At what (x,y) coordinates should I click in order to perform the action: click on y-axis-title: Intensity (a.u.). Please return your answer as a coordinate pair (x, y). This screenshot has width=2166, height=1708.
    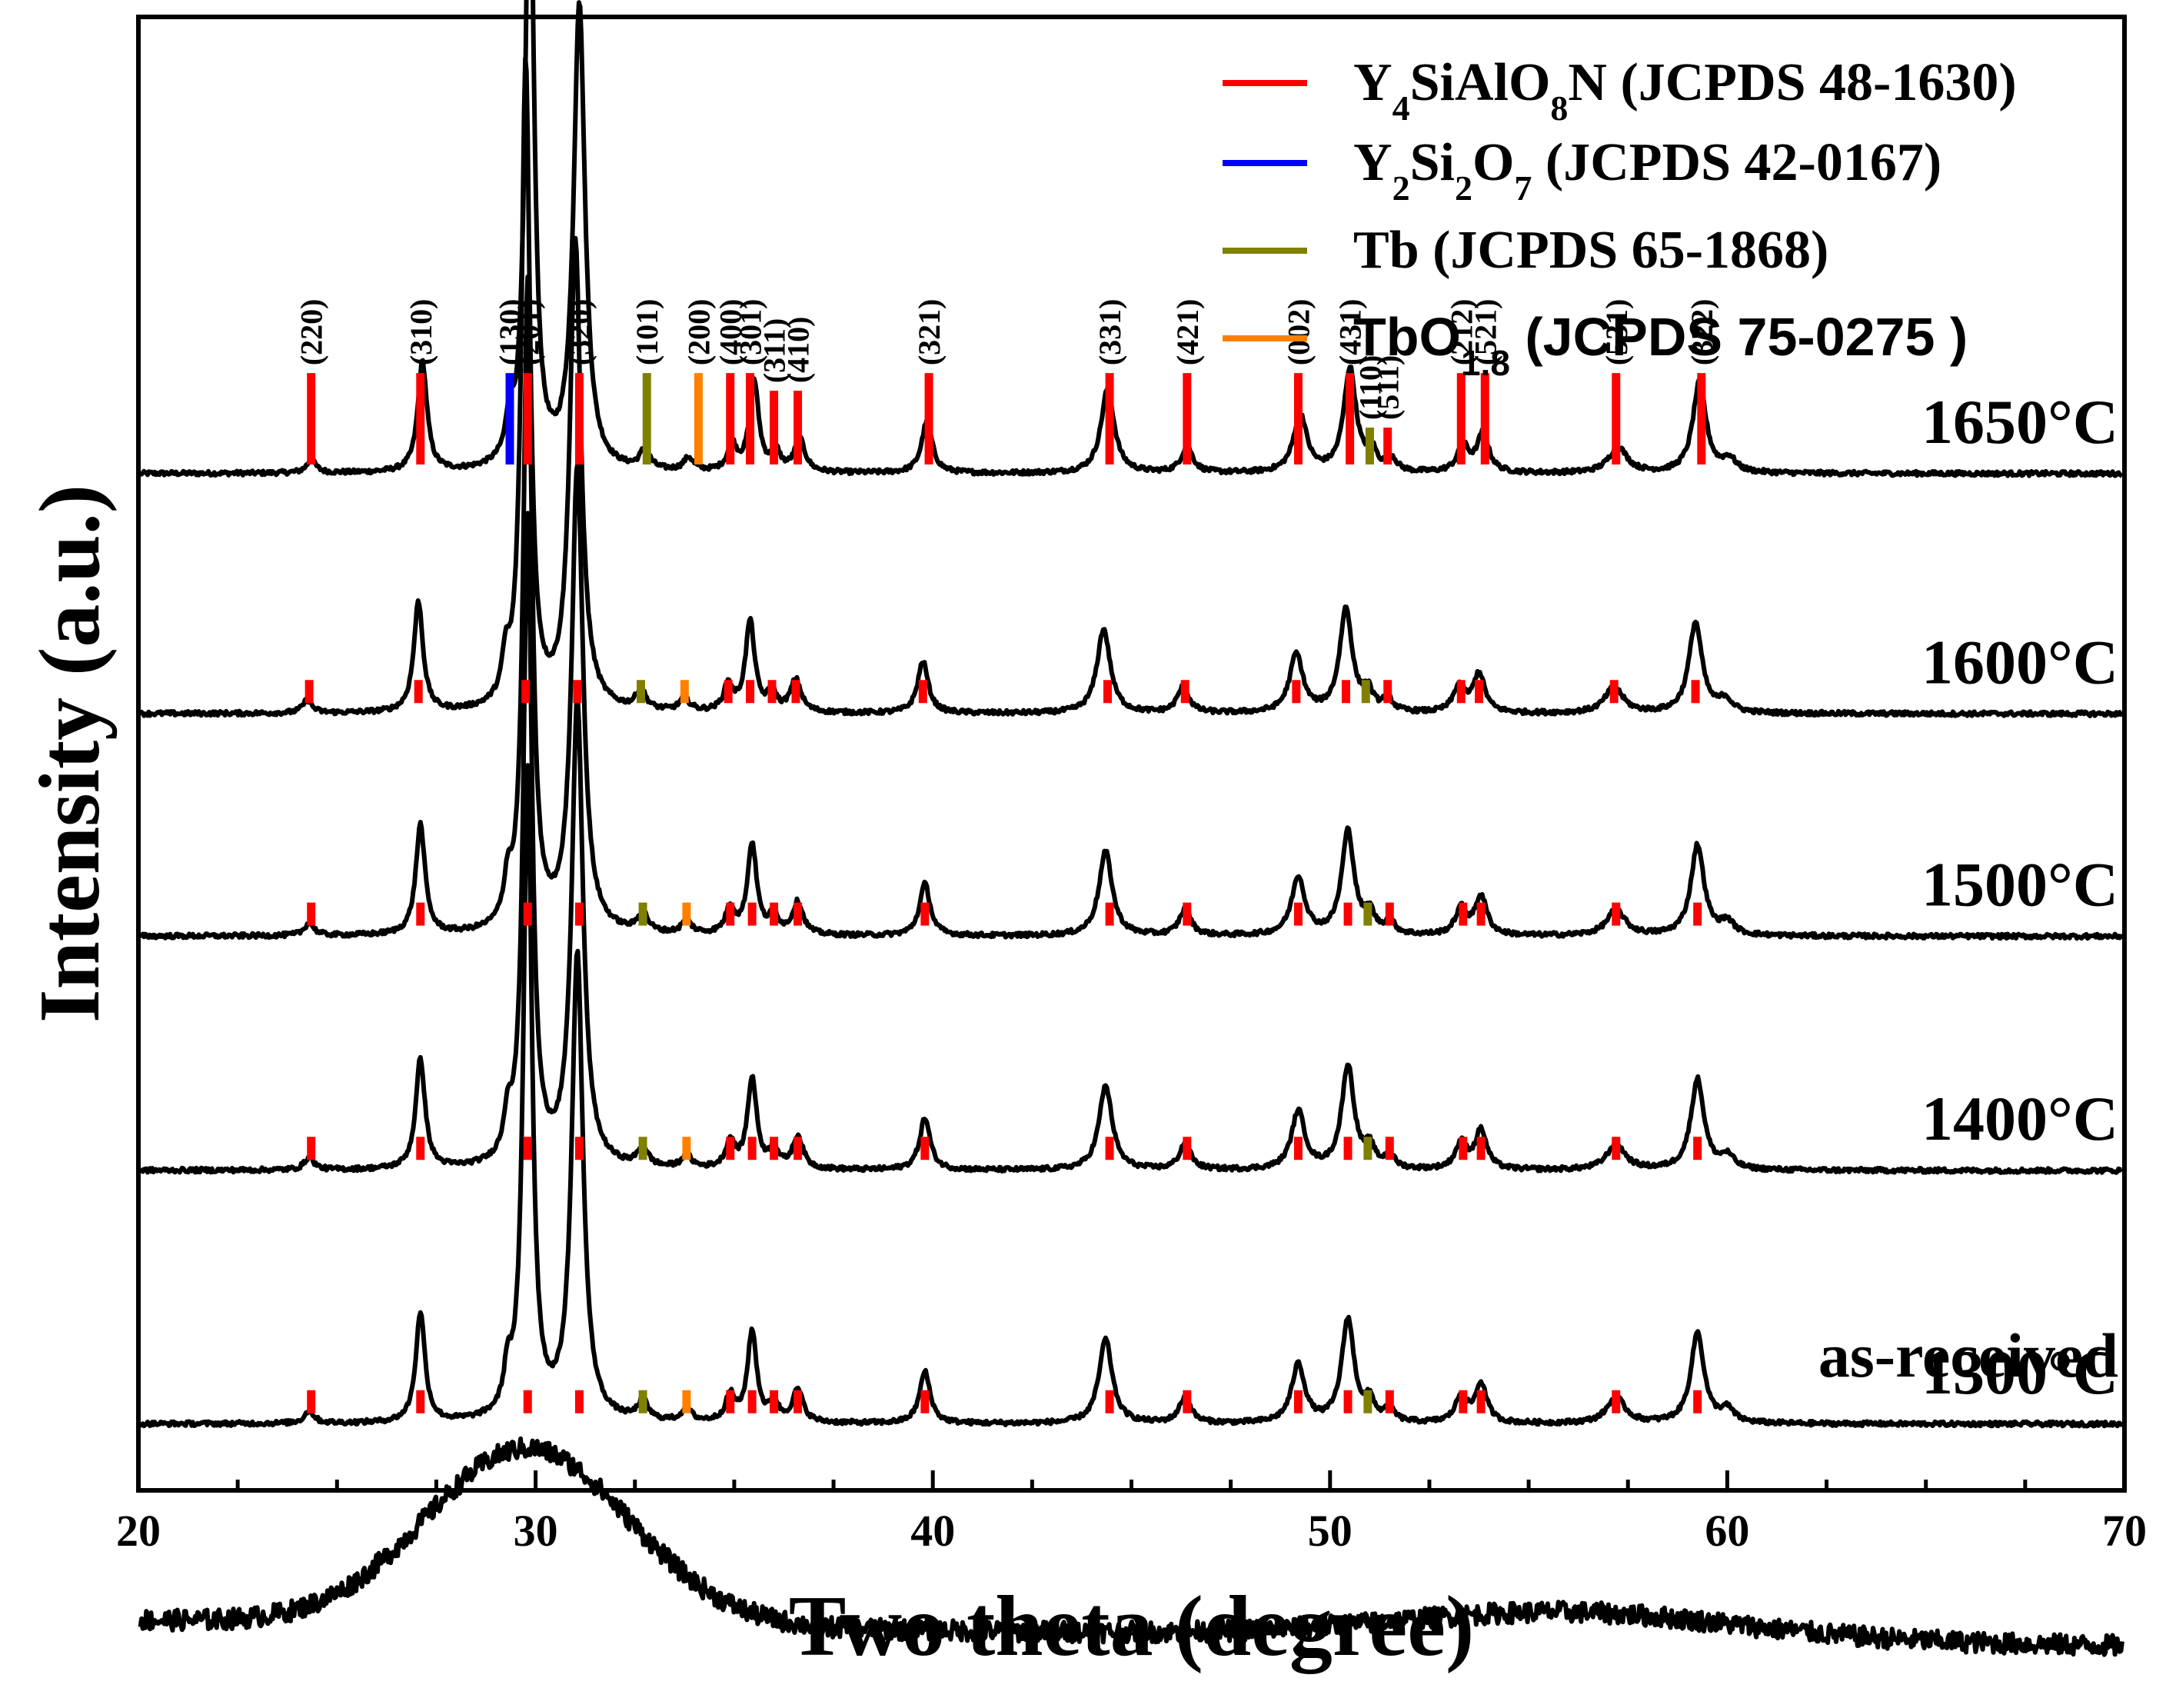
    Looking at the image, I should click on (70, 754).